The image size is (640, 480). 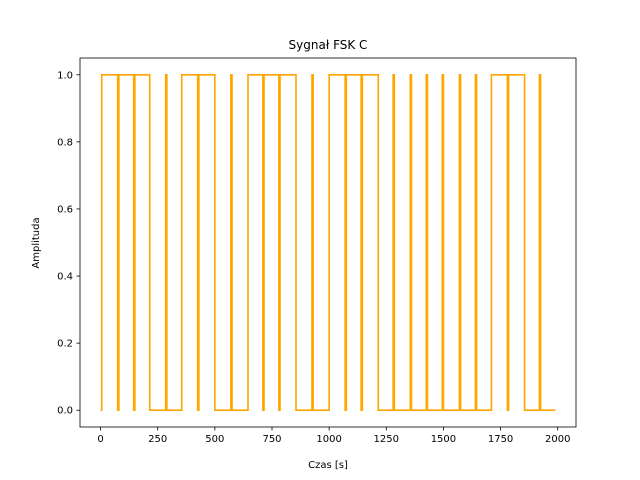 I want to click on x-tick-label: 1500, so click(x=443, y=439).